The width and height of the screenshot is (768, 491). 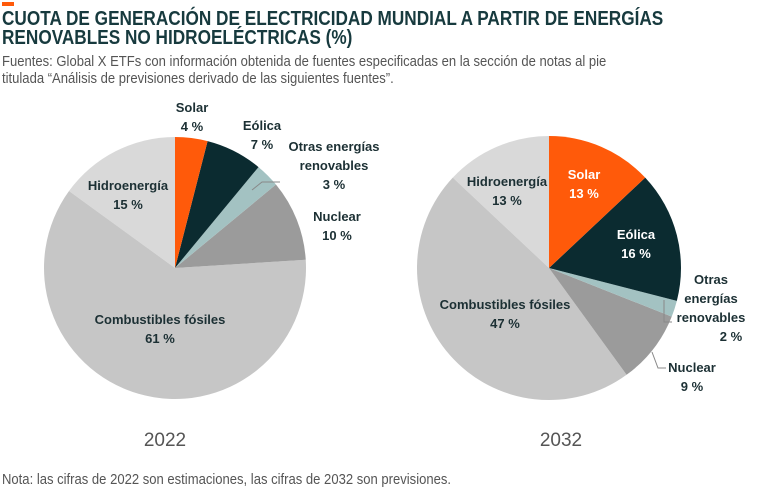 What do you see at coordinates (711, 308) in the screenshot?
I see `label-otras-2032: Otras energías renovables 2 %` at bounding box center [711, 308].